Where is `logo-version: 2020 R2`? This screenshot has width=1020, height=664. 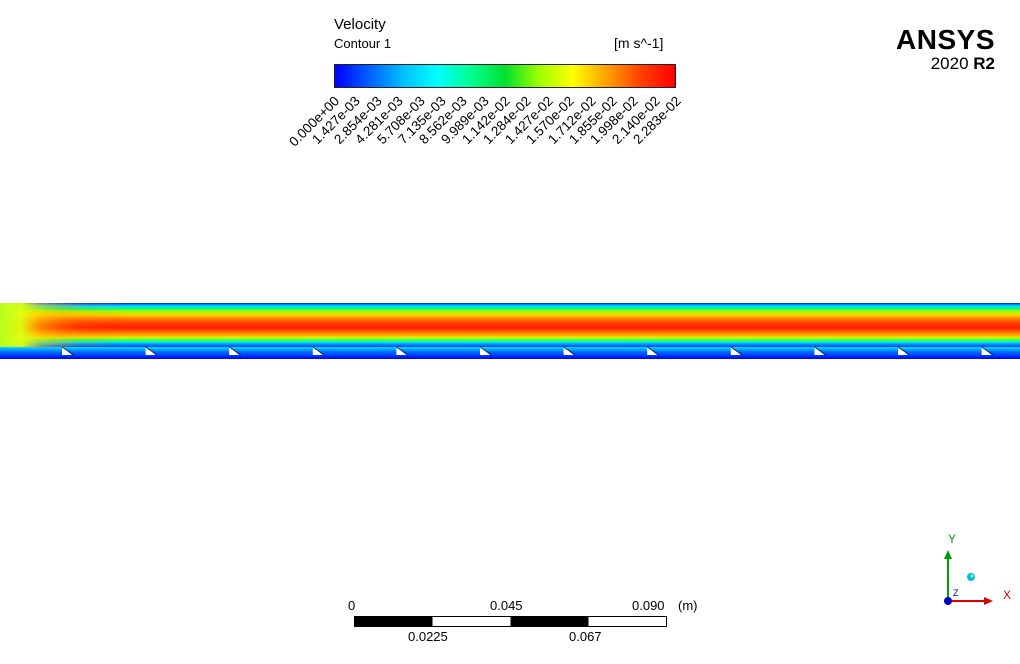
logo-version: 2020 R2 is located at coordinates (945, 64).